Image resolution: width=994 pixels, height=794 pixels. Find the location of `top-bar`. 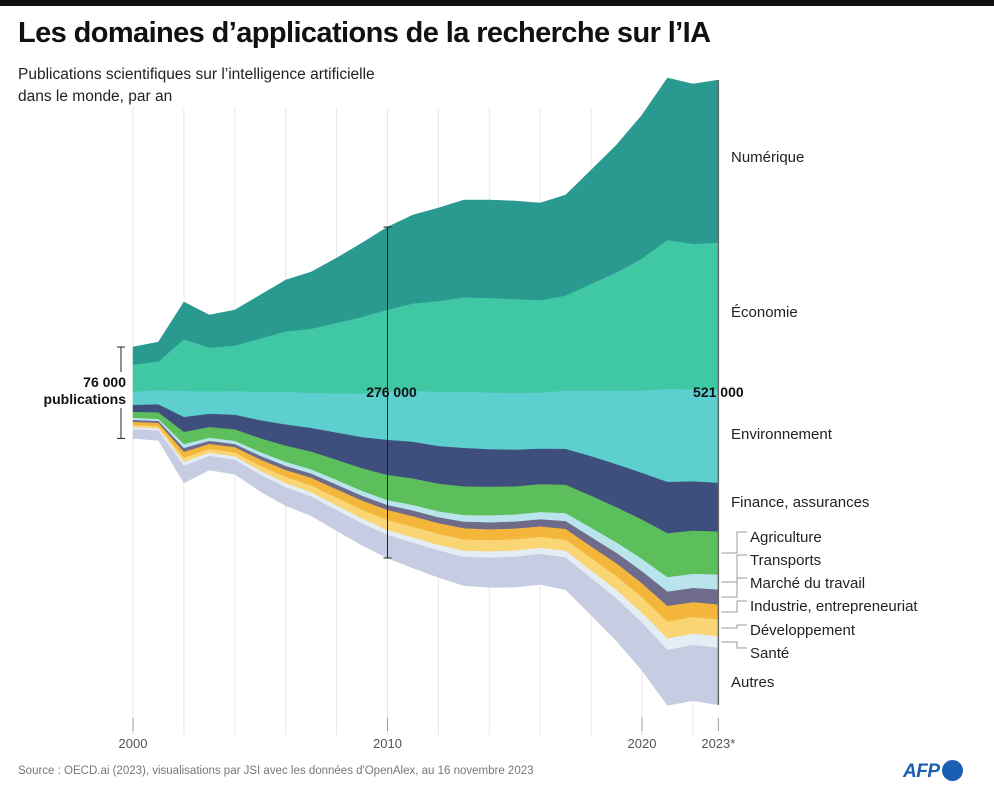

top-bar is located at coordinates (497, 3).